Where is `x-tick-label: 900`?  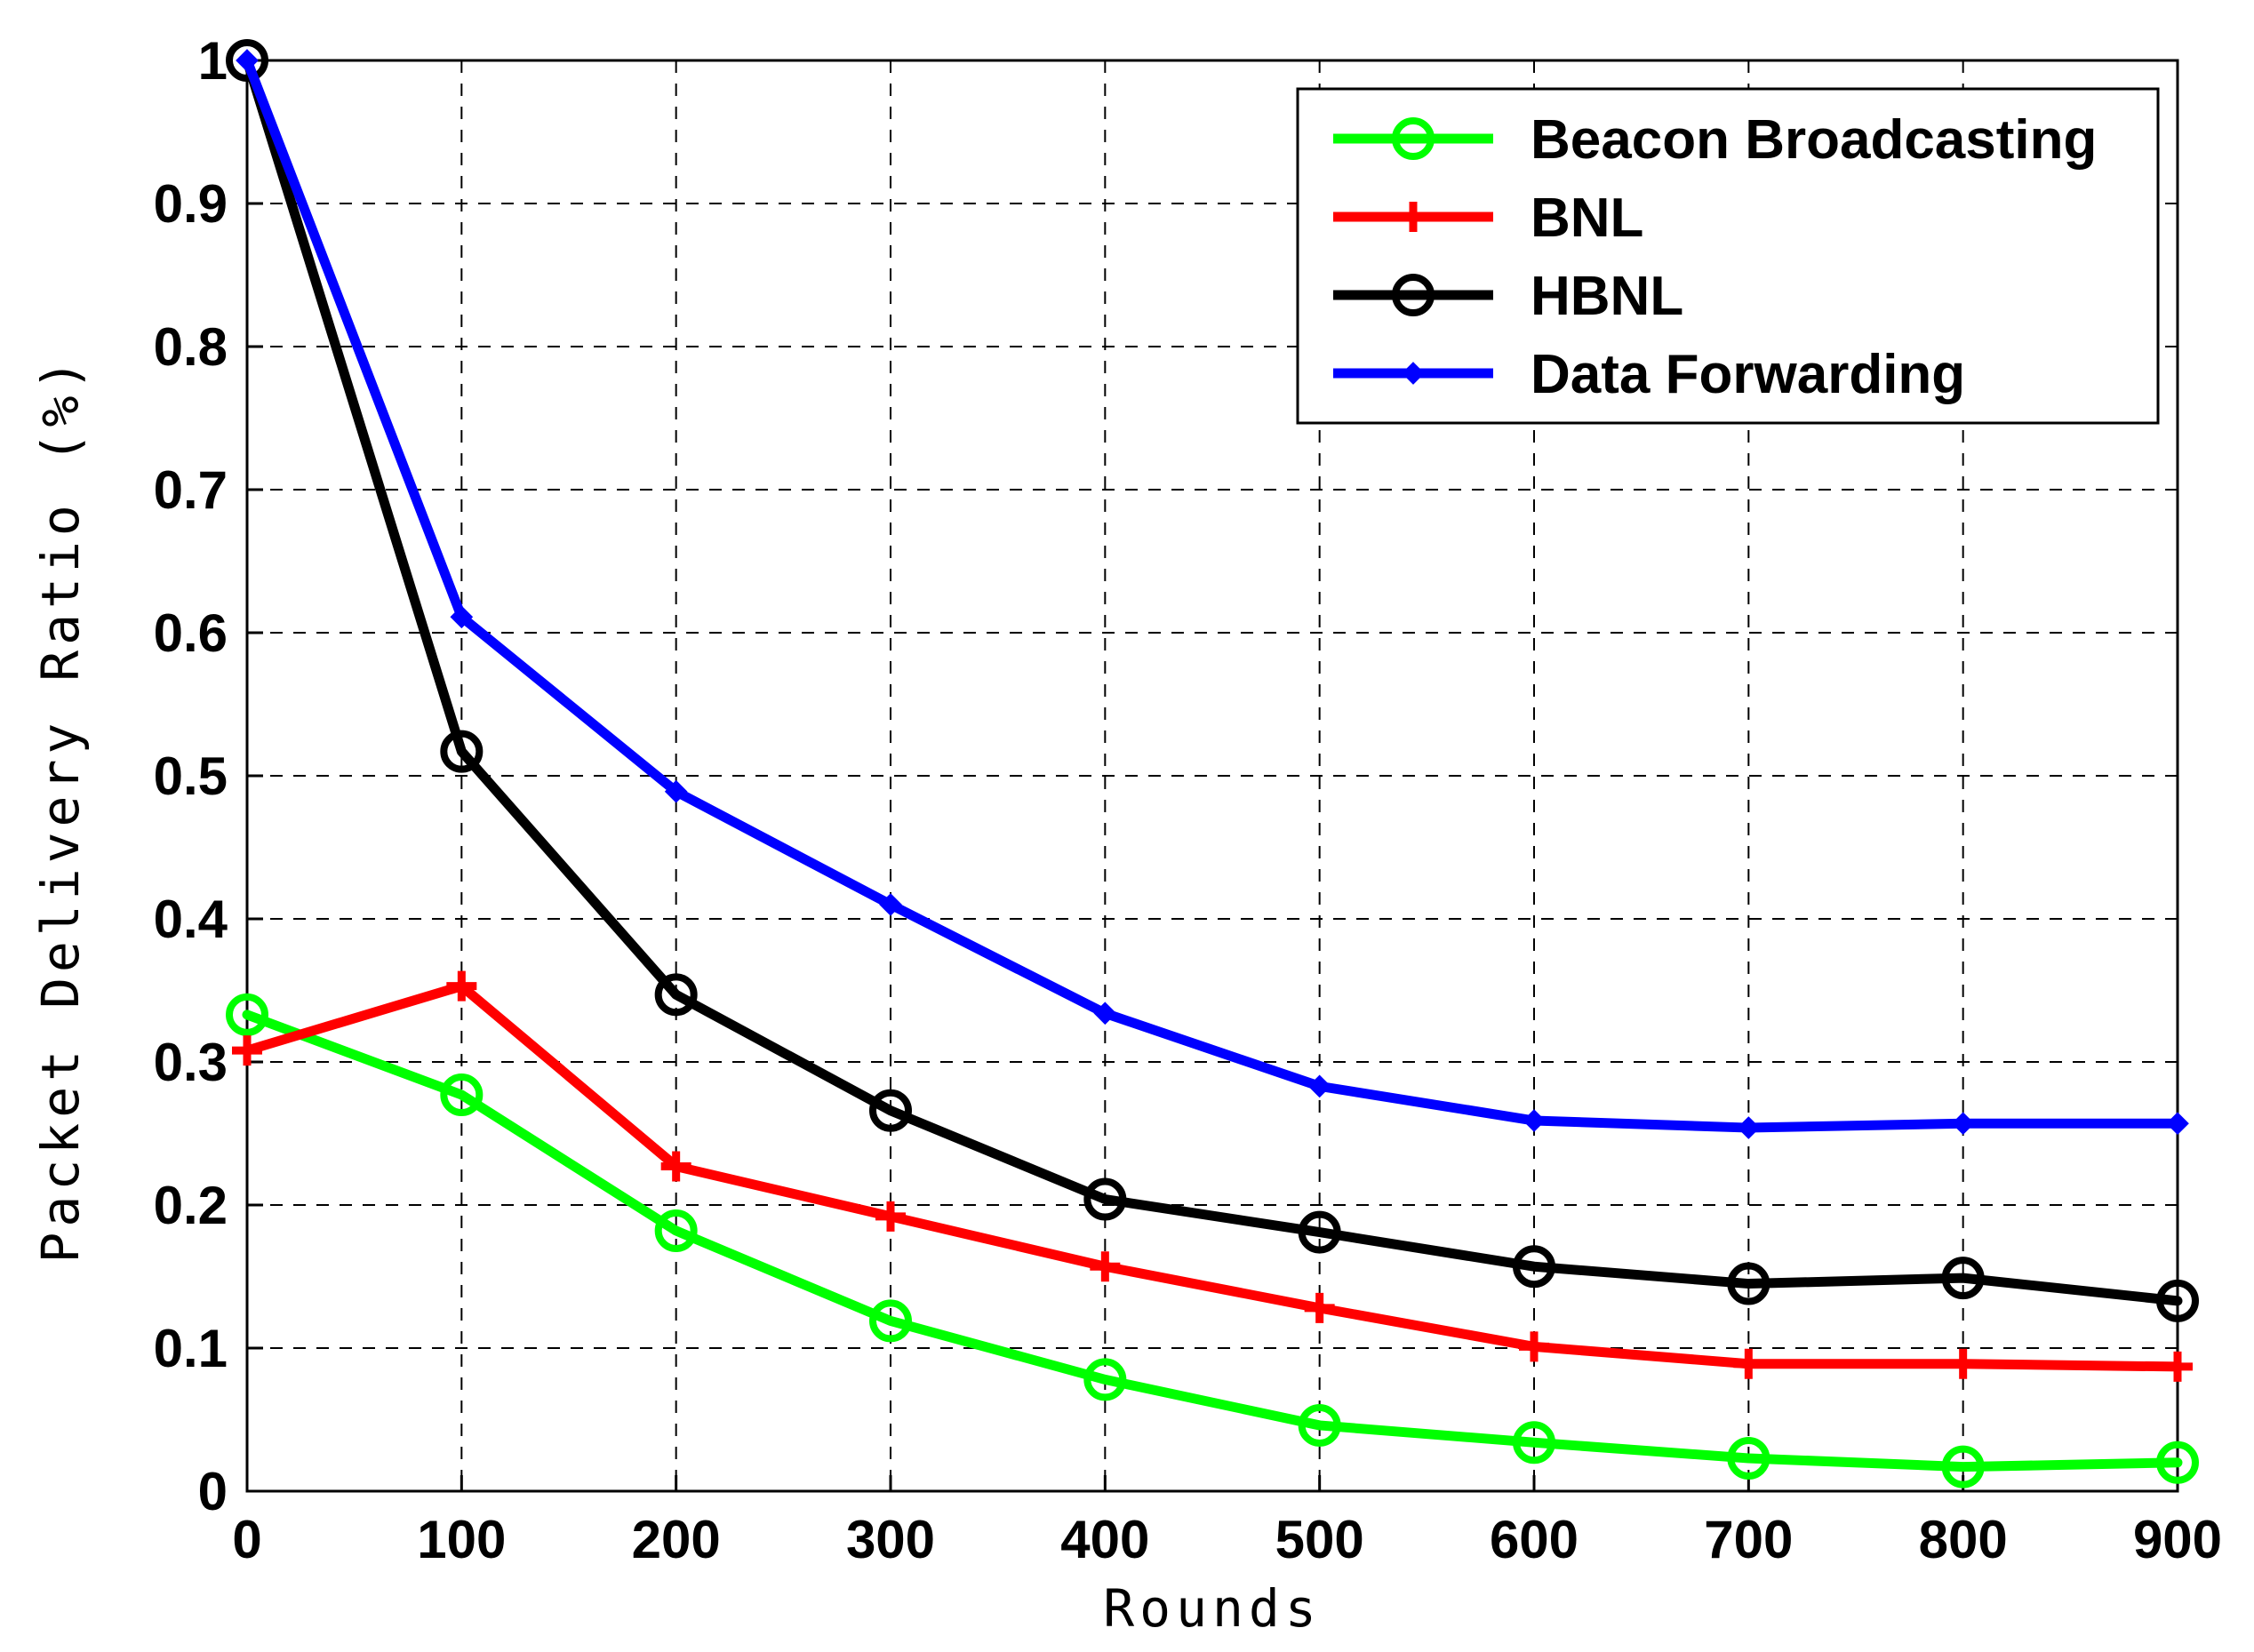
x-tick-label: 900 is located at coordinates (2178, 1539).